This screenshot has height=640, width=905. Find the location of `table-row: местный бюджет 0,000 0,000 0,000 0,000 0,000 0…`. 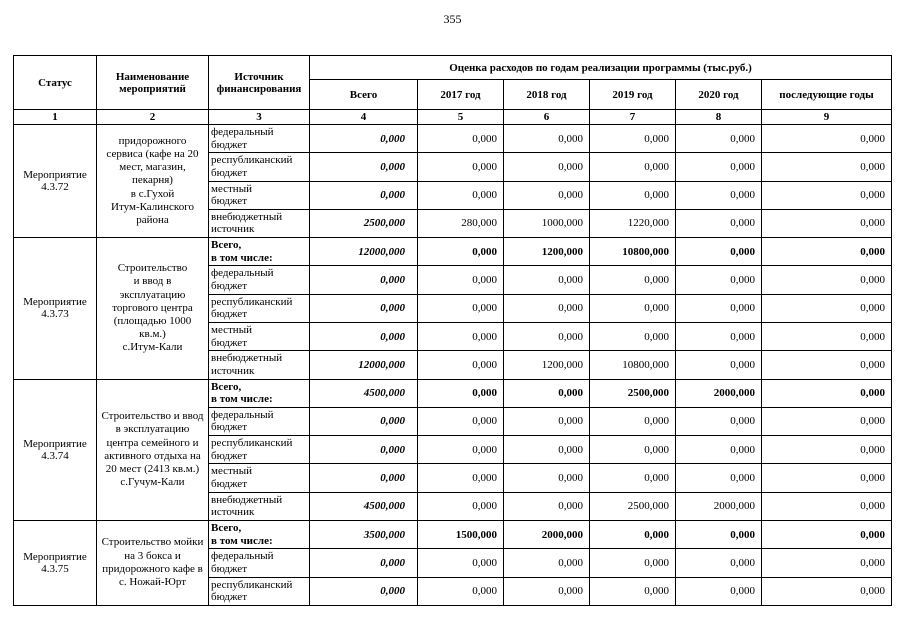

table-row: местный бюджет 0,000 0,000 0,000 0,000 0,000 0… is located at coordinates (453, 195).